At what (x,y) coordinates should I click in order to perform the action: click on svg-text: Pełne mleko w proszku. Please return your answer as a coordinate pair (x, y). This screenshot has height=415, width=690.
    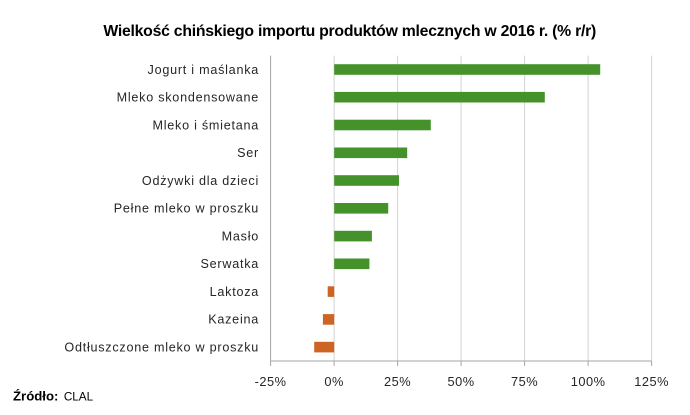
    Looking at the image, I should click on (186, 209).